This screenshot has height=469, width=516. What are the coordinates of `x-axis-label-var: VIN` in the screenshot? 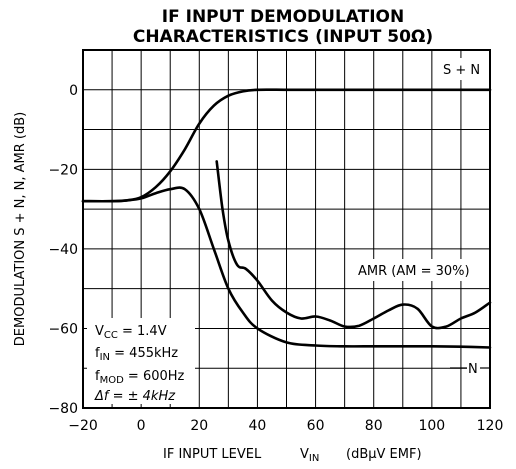 It's located at (309, 455).